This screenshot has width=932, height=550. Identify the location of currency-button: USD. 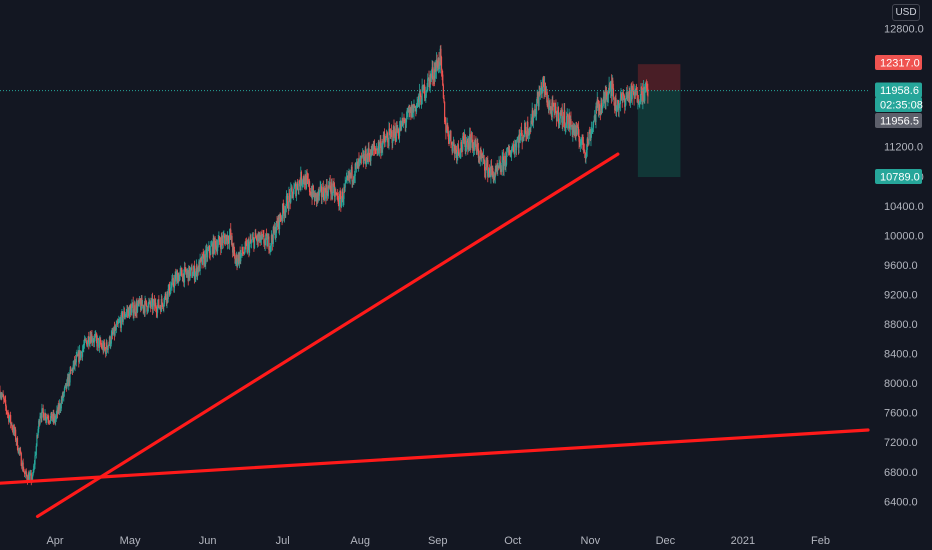
(906, 12).